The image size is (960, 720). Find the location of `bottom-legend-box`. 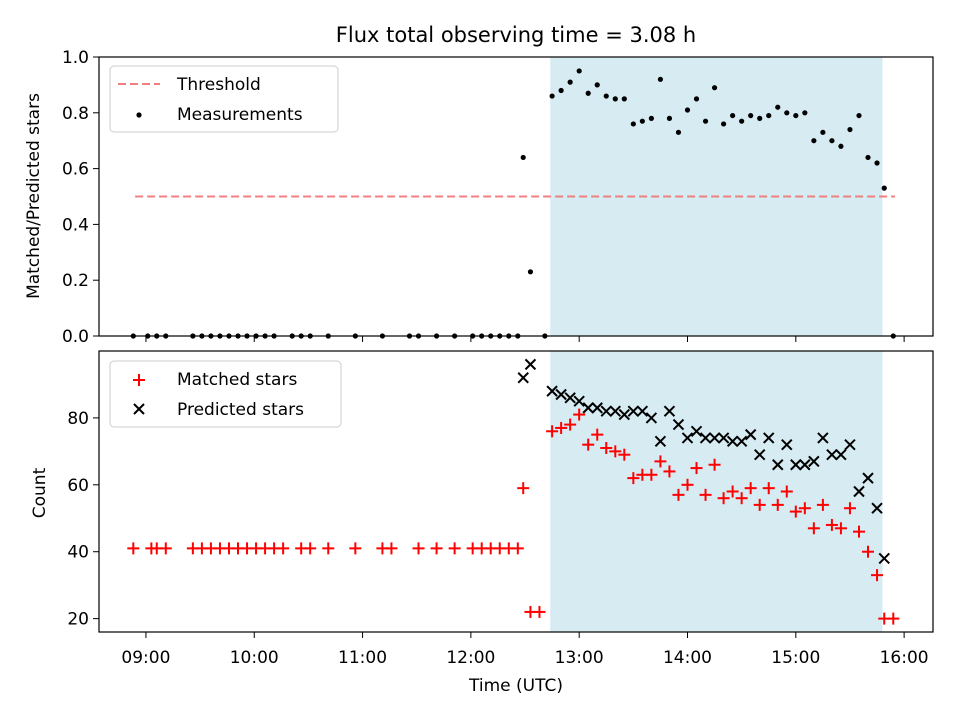

bottom-legend-box is located at coordinates (225, 394).